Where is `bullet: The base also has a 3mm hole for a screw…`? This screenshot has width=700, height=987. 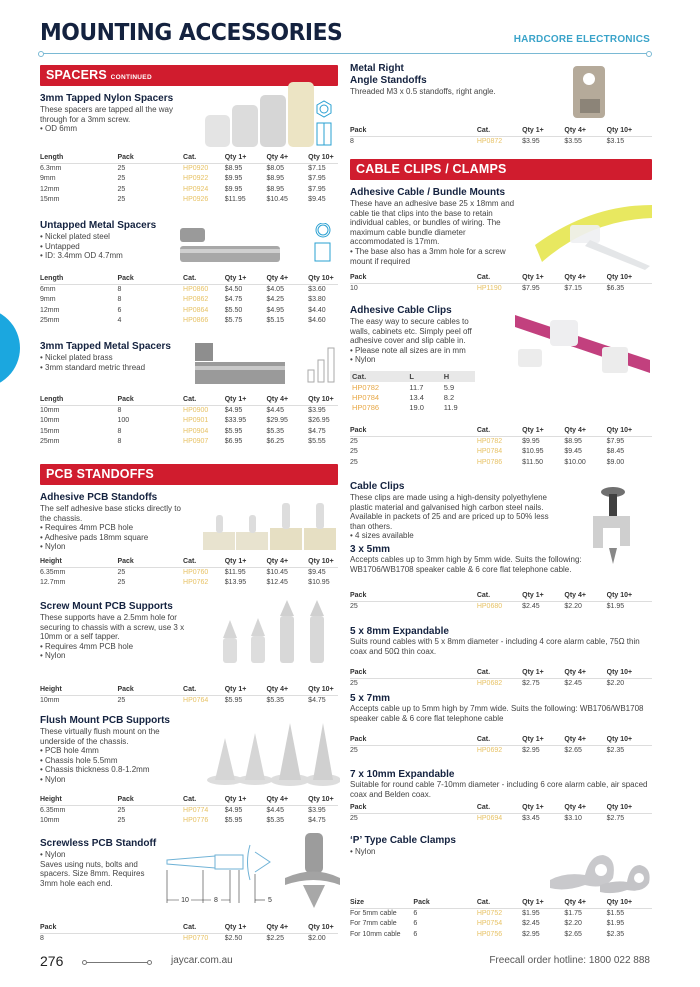
bullet: The base also has a 3mm hole for a screw… is located at coordinates (437, 256).